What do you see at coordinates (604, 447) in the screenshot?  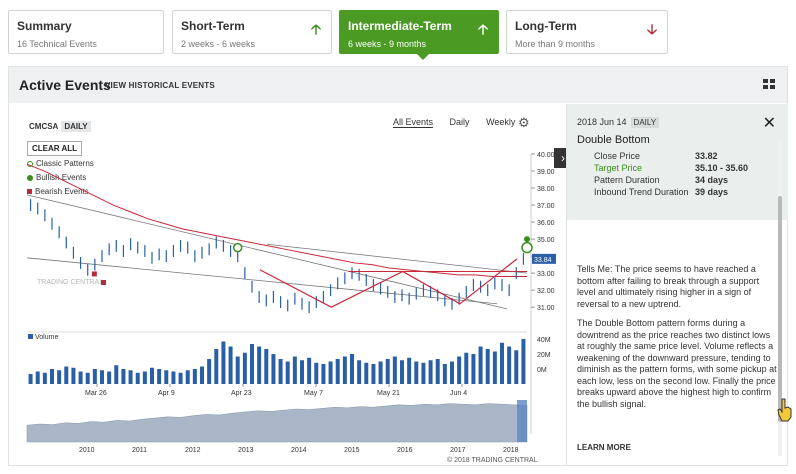 I see `learn-more-link: LEARN MORE` at bounding box center [604, 447].